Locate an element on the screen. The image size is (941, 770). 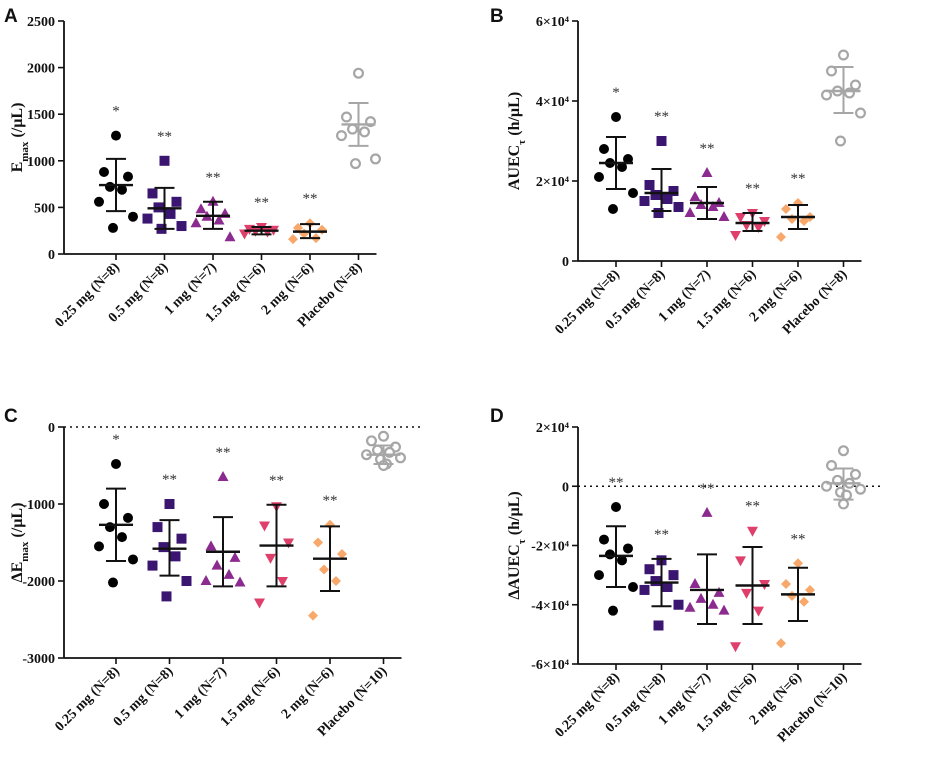
y-tick-label: 2000 is located at coordinates (41, 69).